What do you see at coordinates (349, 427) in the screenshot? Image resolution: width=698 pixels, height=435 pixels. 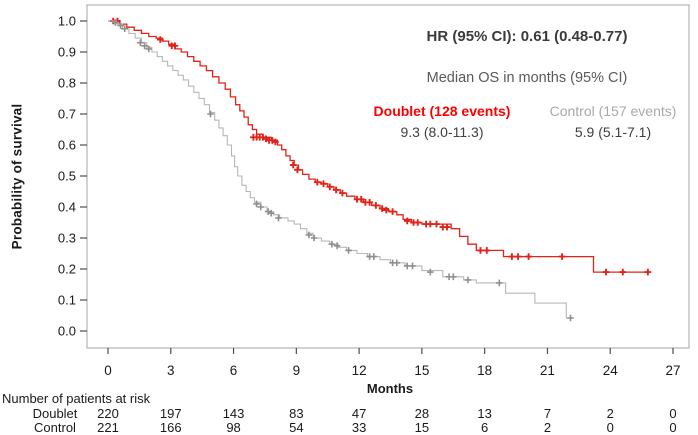 I see `risk-row-control: Control 221 166 98 54 33 15 6 2 0 0` at bounding box center [349, 427].